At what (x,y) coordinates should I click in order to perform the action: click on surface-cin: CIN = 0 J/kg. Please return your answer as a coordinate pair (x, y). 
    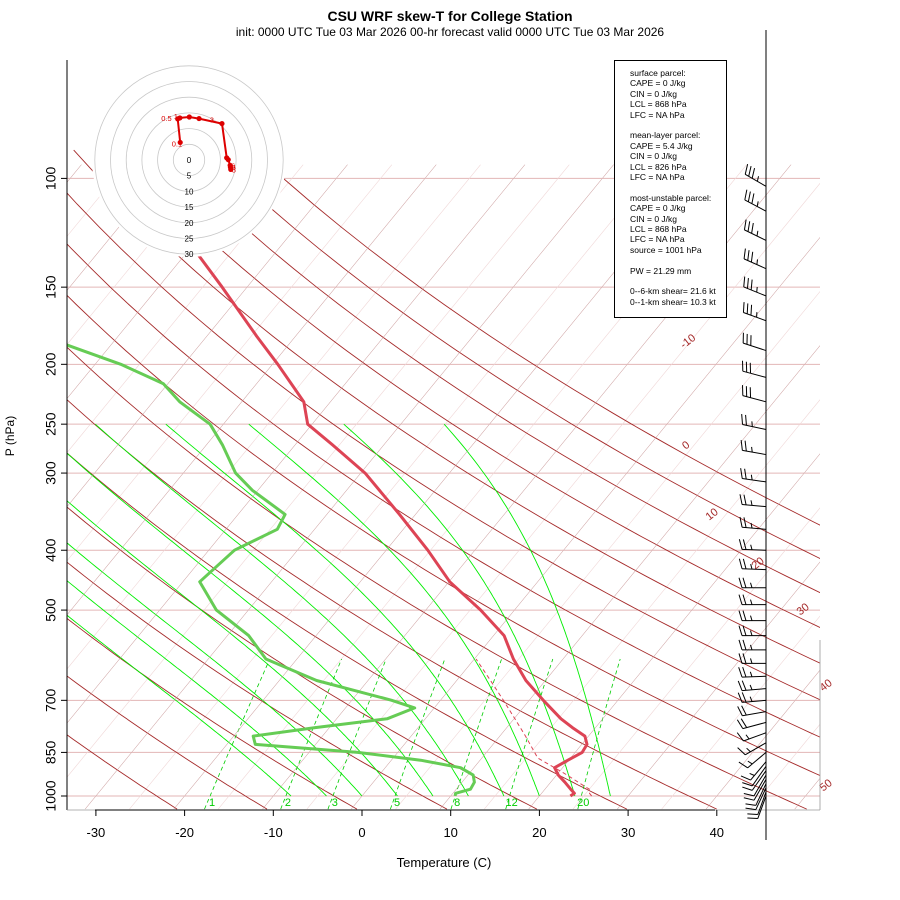
    Looking at the image, I should click on (654, 93).